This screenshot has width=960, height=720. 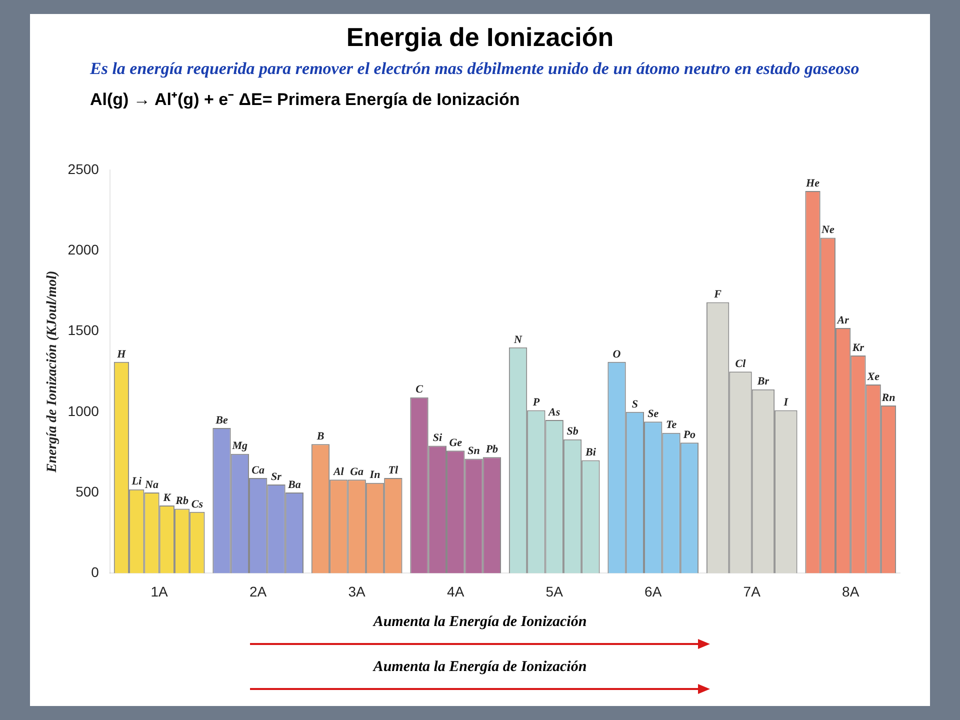 I want to click on data-label: B, so click(x=320, y=436).